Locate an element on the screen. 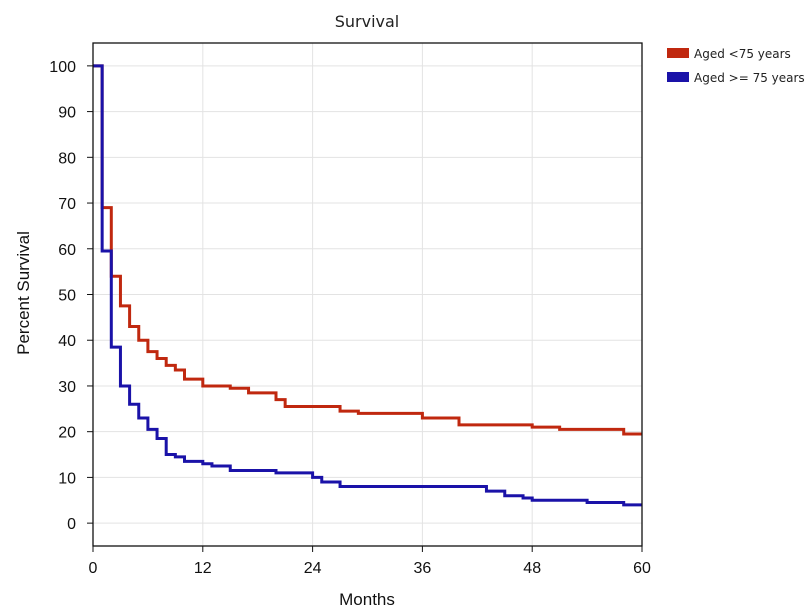 The image size is (810, 610). legend-label-aged-under-75: Aged <75 years is located at coordinates (742, 54).